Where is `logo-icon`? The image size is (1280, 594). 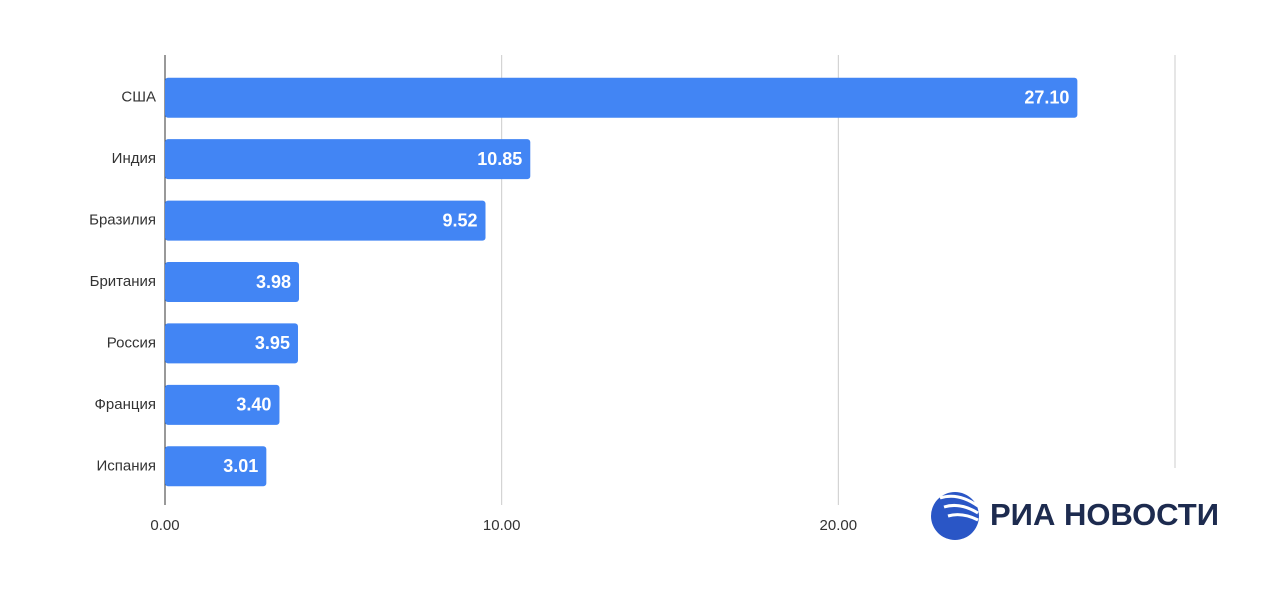
logo-icon is located at coordinates (955, 516).